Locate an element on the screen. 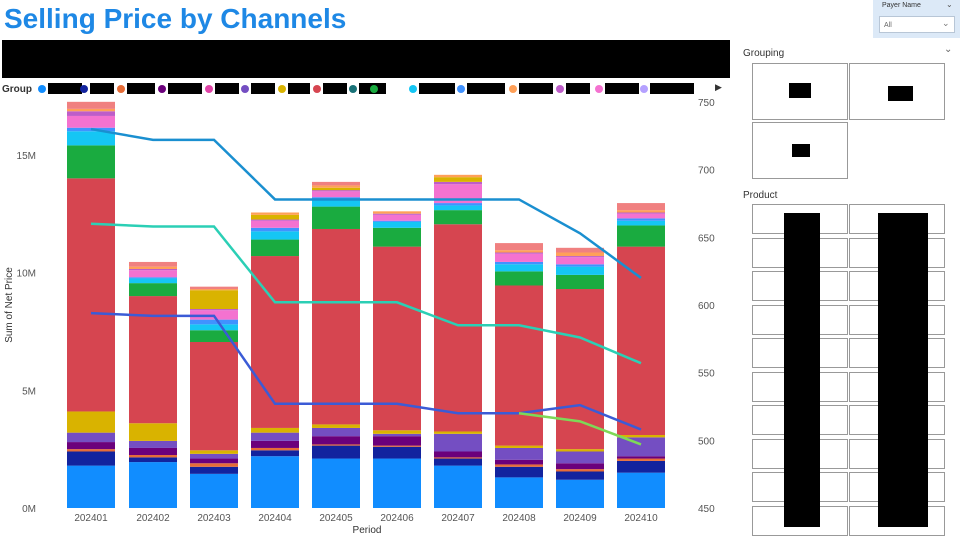  y-tick-label: 0M is located at coordinates (29, 509).